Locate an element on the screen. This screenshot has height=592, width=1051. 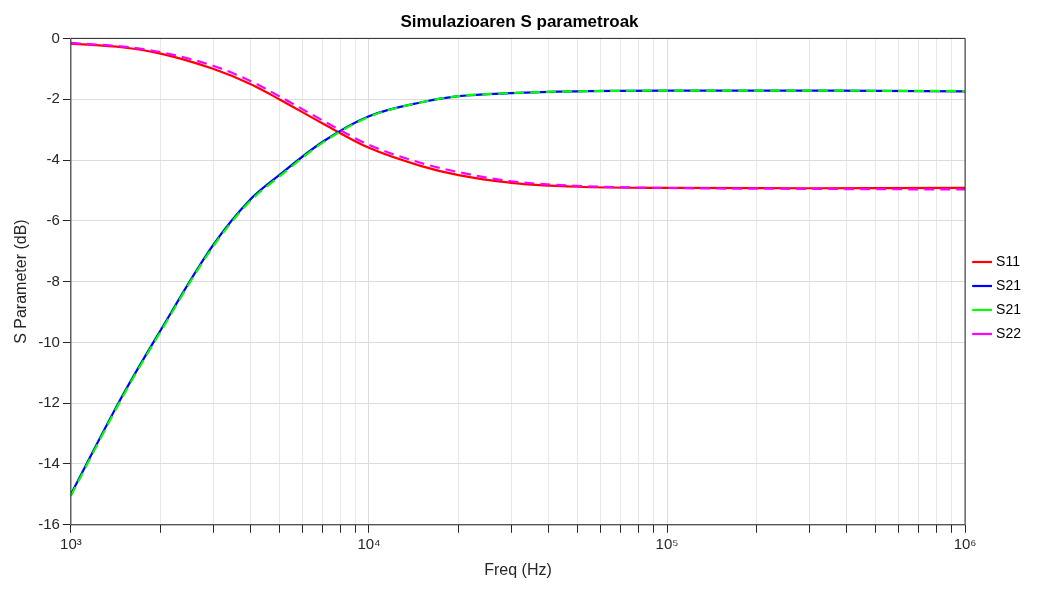
y-tick-label: -2 is located at coordinates (53, 98).